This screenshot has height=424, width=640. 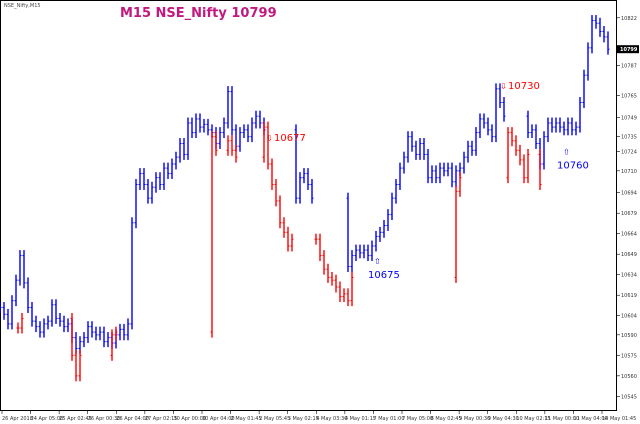 What do you see at coordinates (524, 86) in the screenshot?
I see `annotation-label: 10730` at bounding box center [524, 86].